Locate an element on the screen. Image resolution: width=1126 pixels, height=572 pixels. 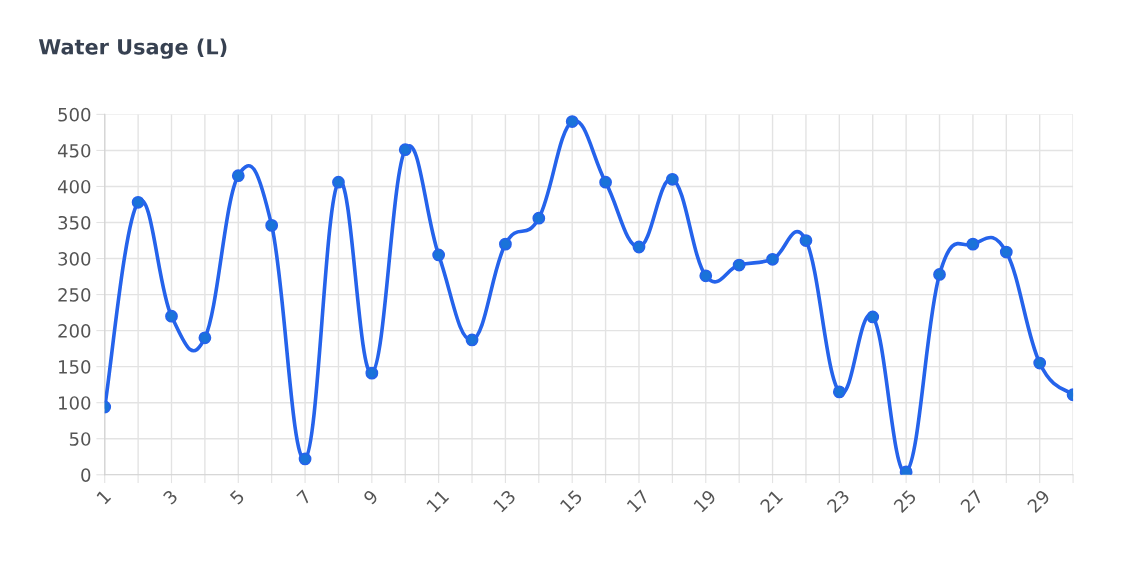
x-tick-label: 1 is located at coordinates (104, 497).